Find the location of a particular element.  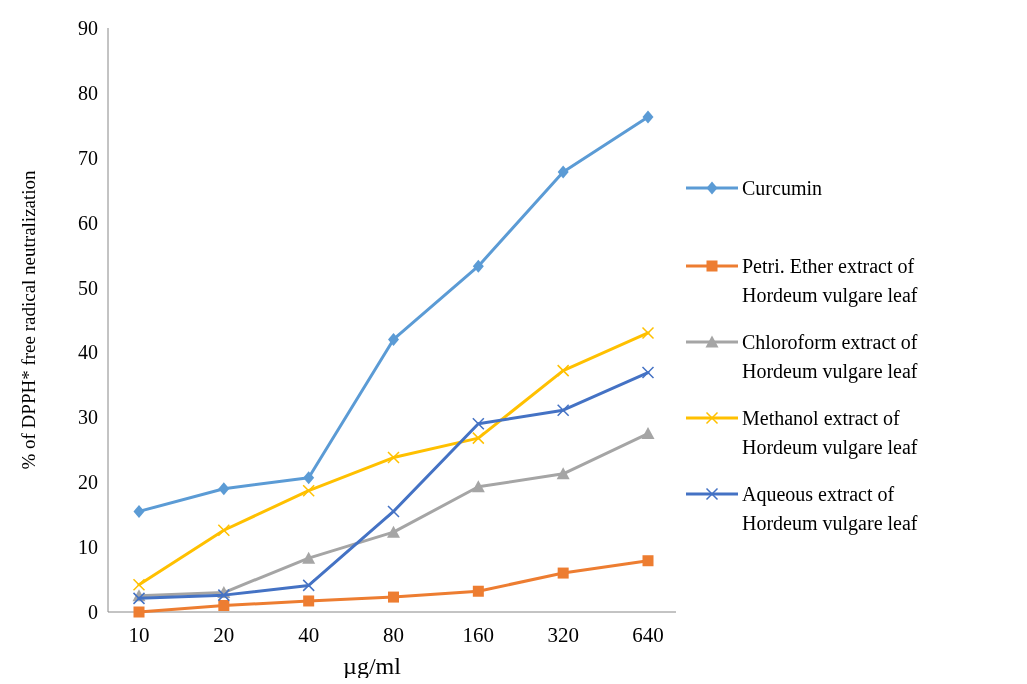

x-tick-label: 10 is located at coordinates (139, 635).